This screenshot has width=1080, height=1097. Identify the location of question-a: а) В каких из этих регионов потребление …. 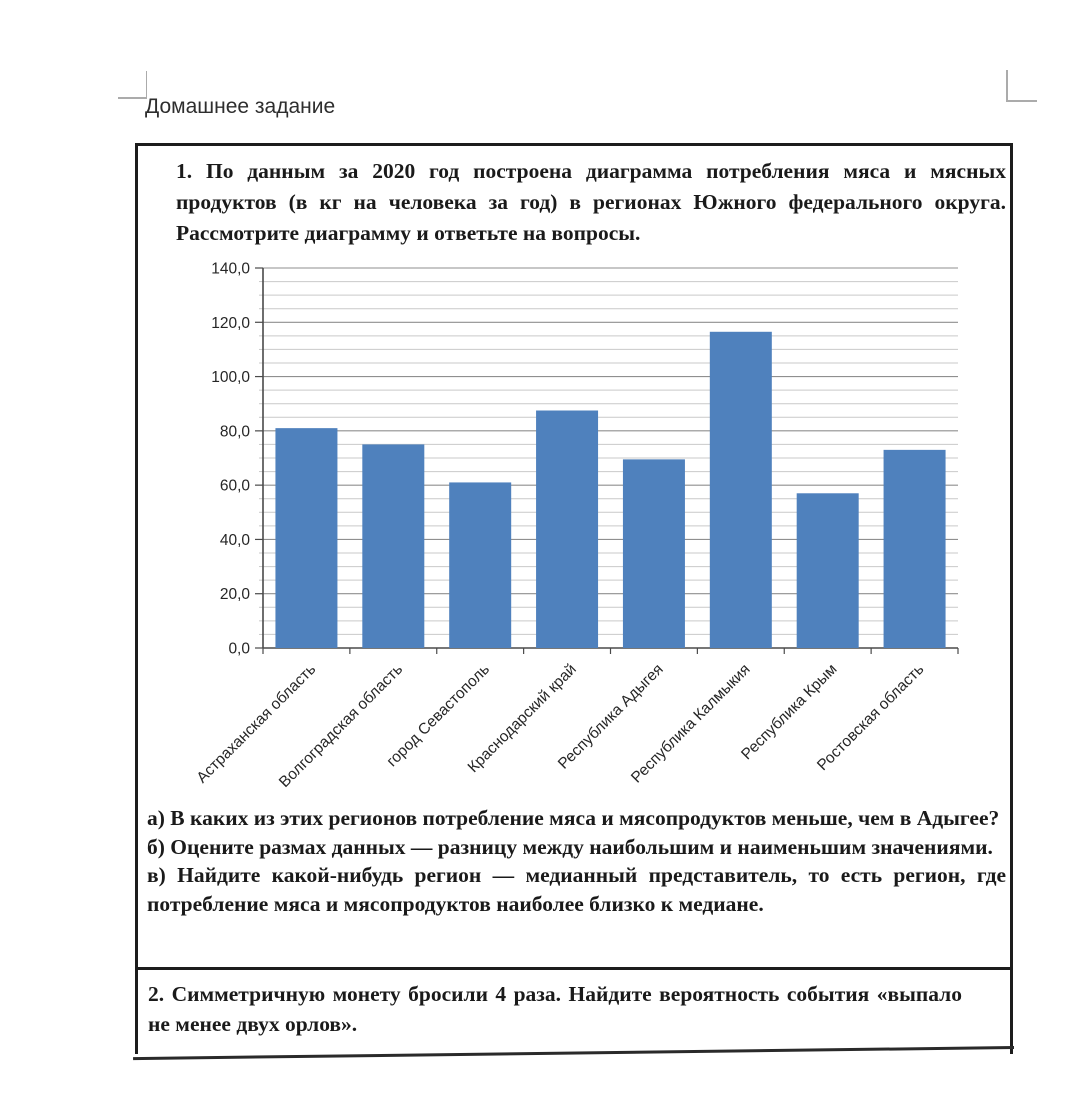
(576, 818).